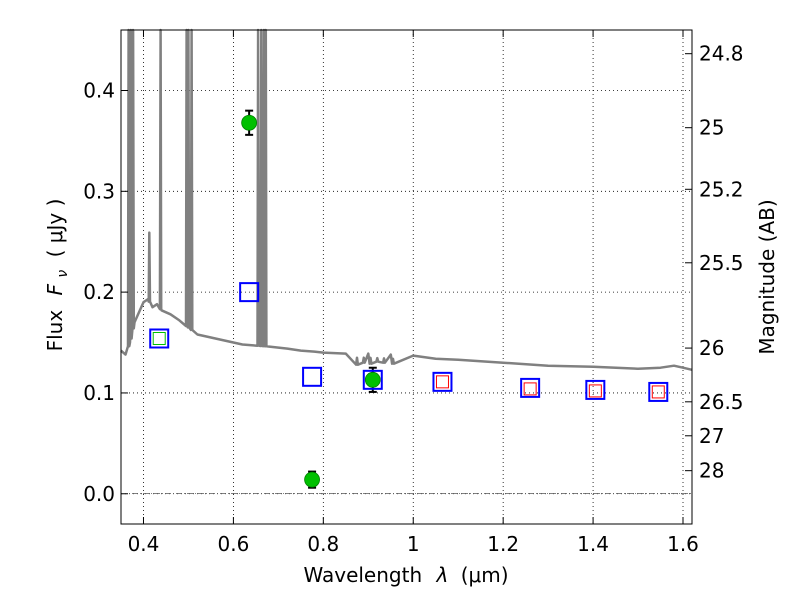 The image size is (800, 600). What do you see at coordinates (55, 289) in the screenshot?
I see `y-axis-title-symbol: F` at bounding box center [55, 289].